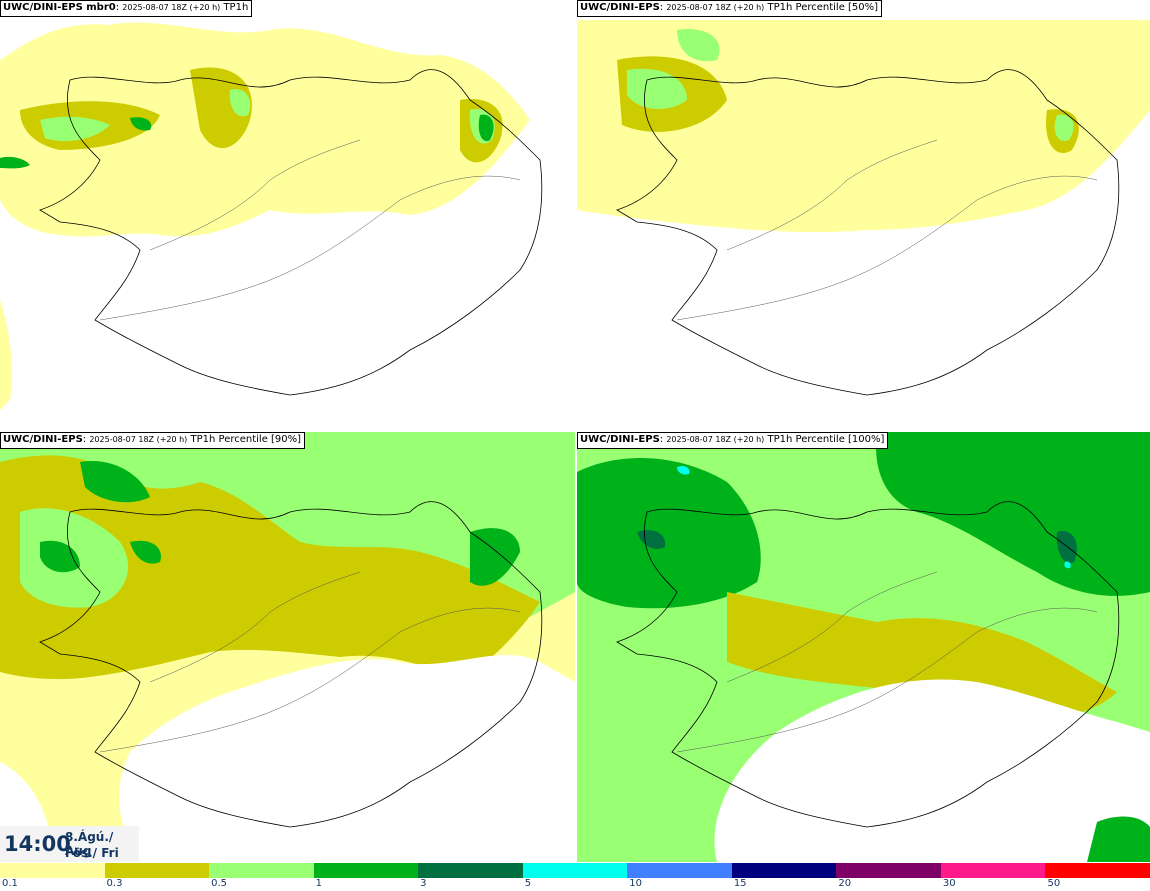 Image resolution: width=1150 pixels, height=891 pixels. What do you see at coordinates (669, 533) in the screenshot?
I see `precip-area-dark-north` at bounding box center [669, 533].